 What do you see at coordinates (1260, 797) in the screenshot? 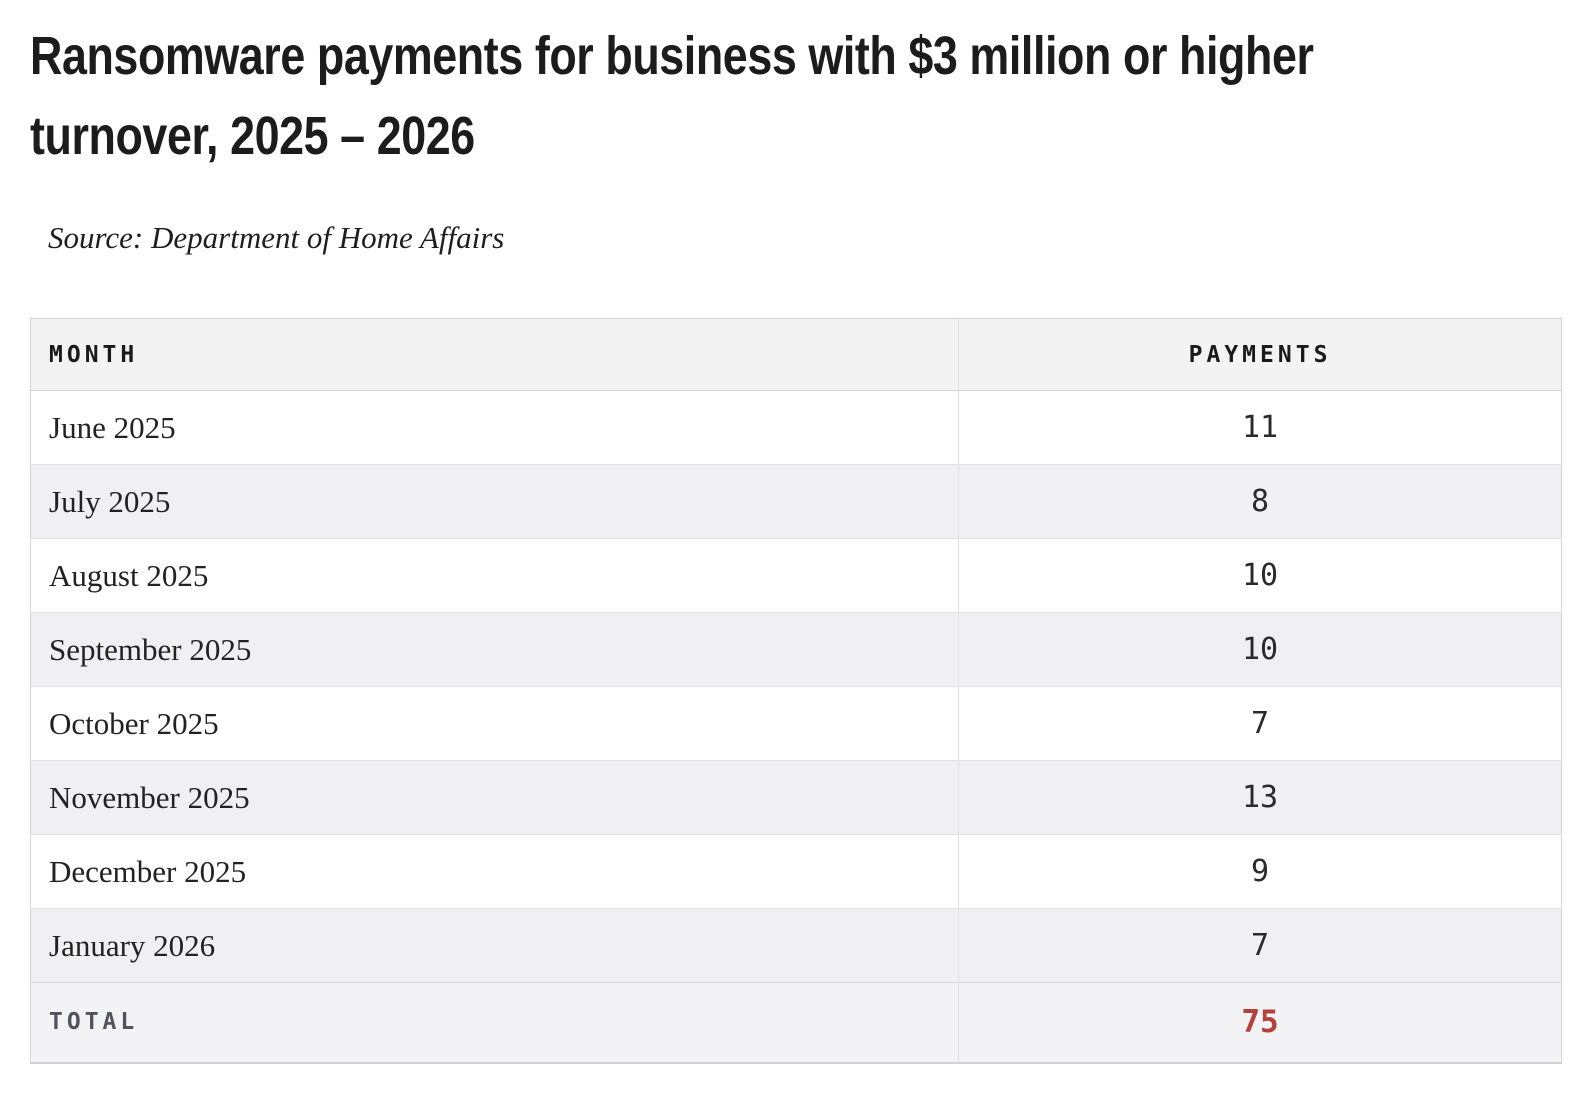
I see `payments-cell: 13` at bounding box center [1260, 797].